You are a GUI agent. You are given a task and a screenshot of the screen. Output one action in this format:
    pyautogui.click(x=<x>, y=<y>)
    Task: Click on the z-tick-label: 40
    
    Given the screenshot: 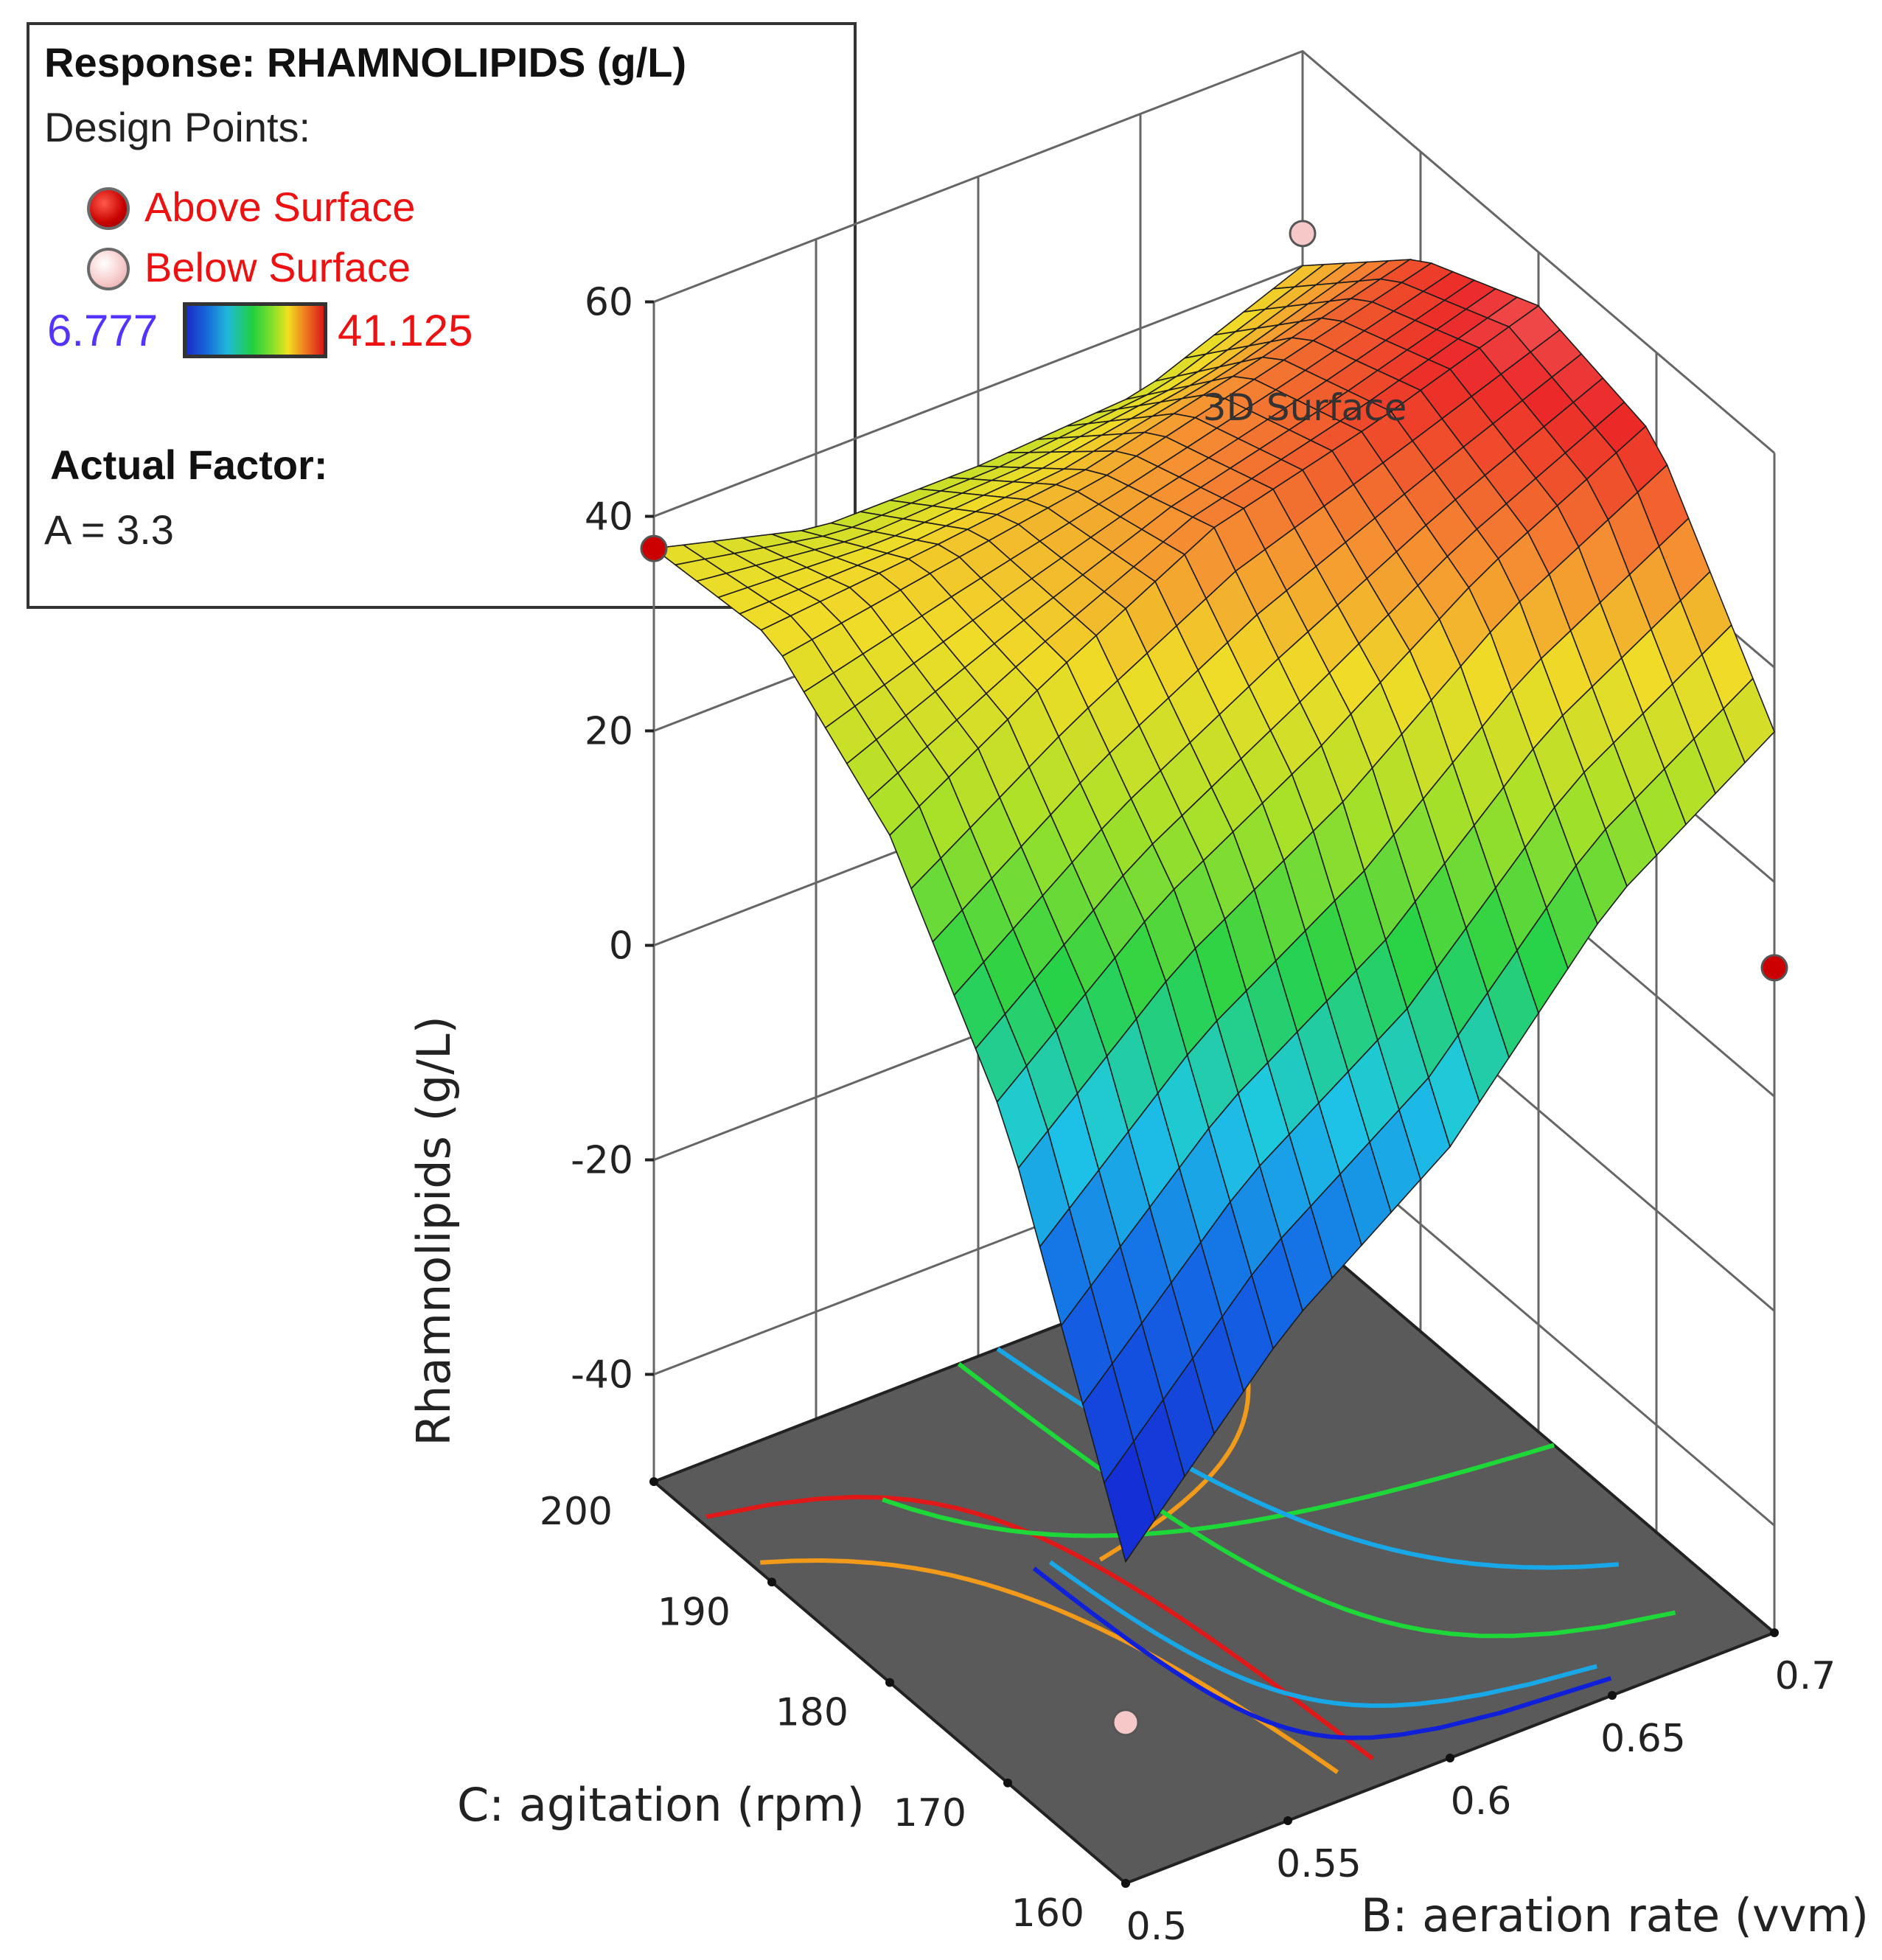 What is the action you would take?
    pyautogui.click(x=609, y=517)
    